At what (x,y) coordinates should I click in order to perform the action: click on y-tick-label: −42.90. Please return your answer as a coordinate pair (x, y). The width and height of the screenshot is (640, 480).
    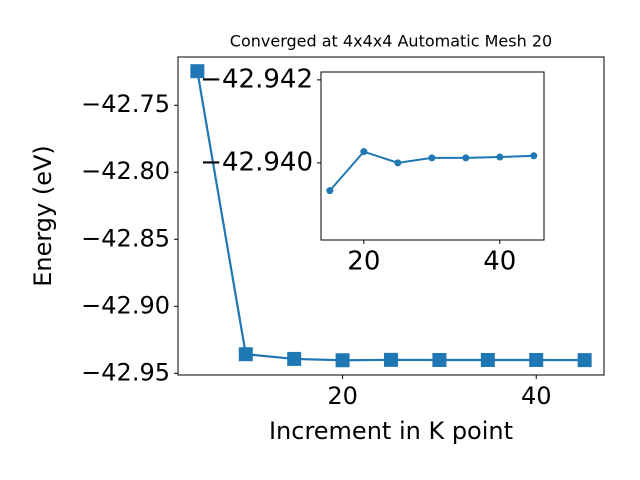
    Looking at the image, I should click on (125, 305).